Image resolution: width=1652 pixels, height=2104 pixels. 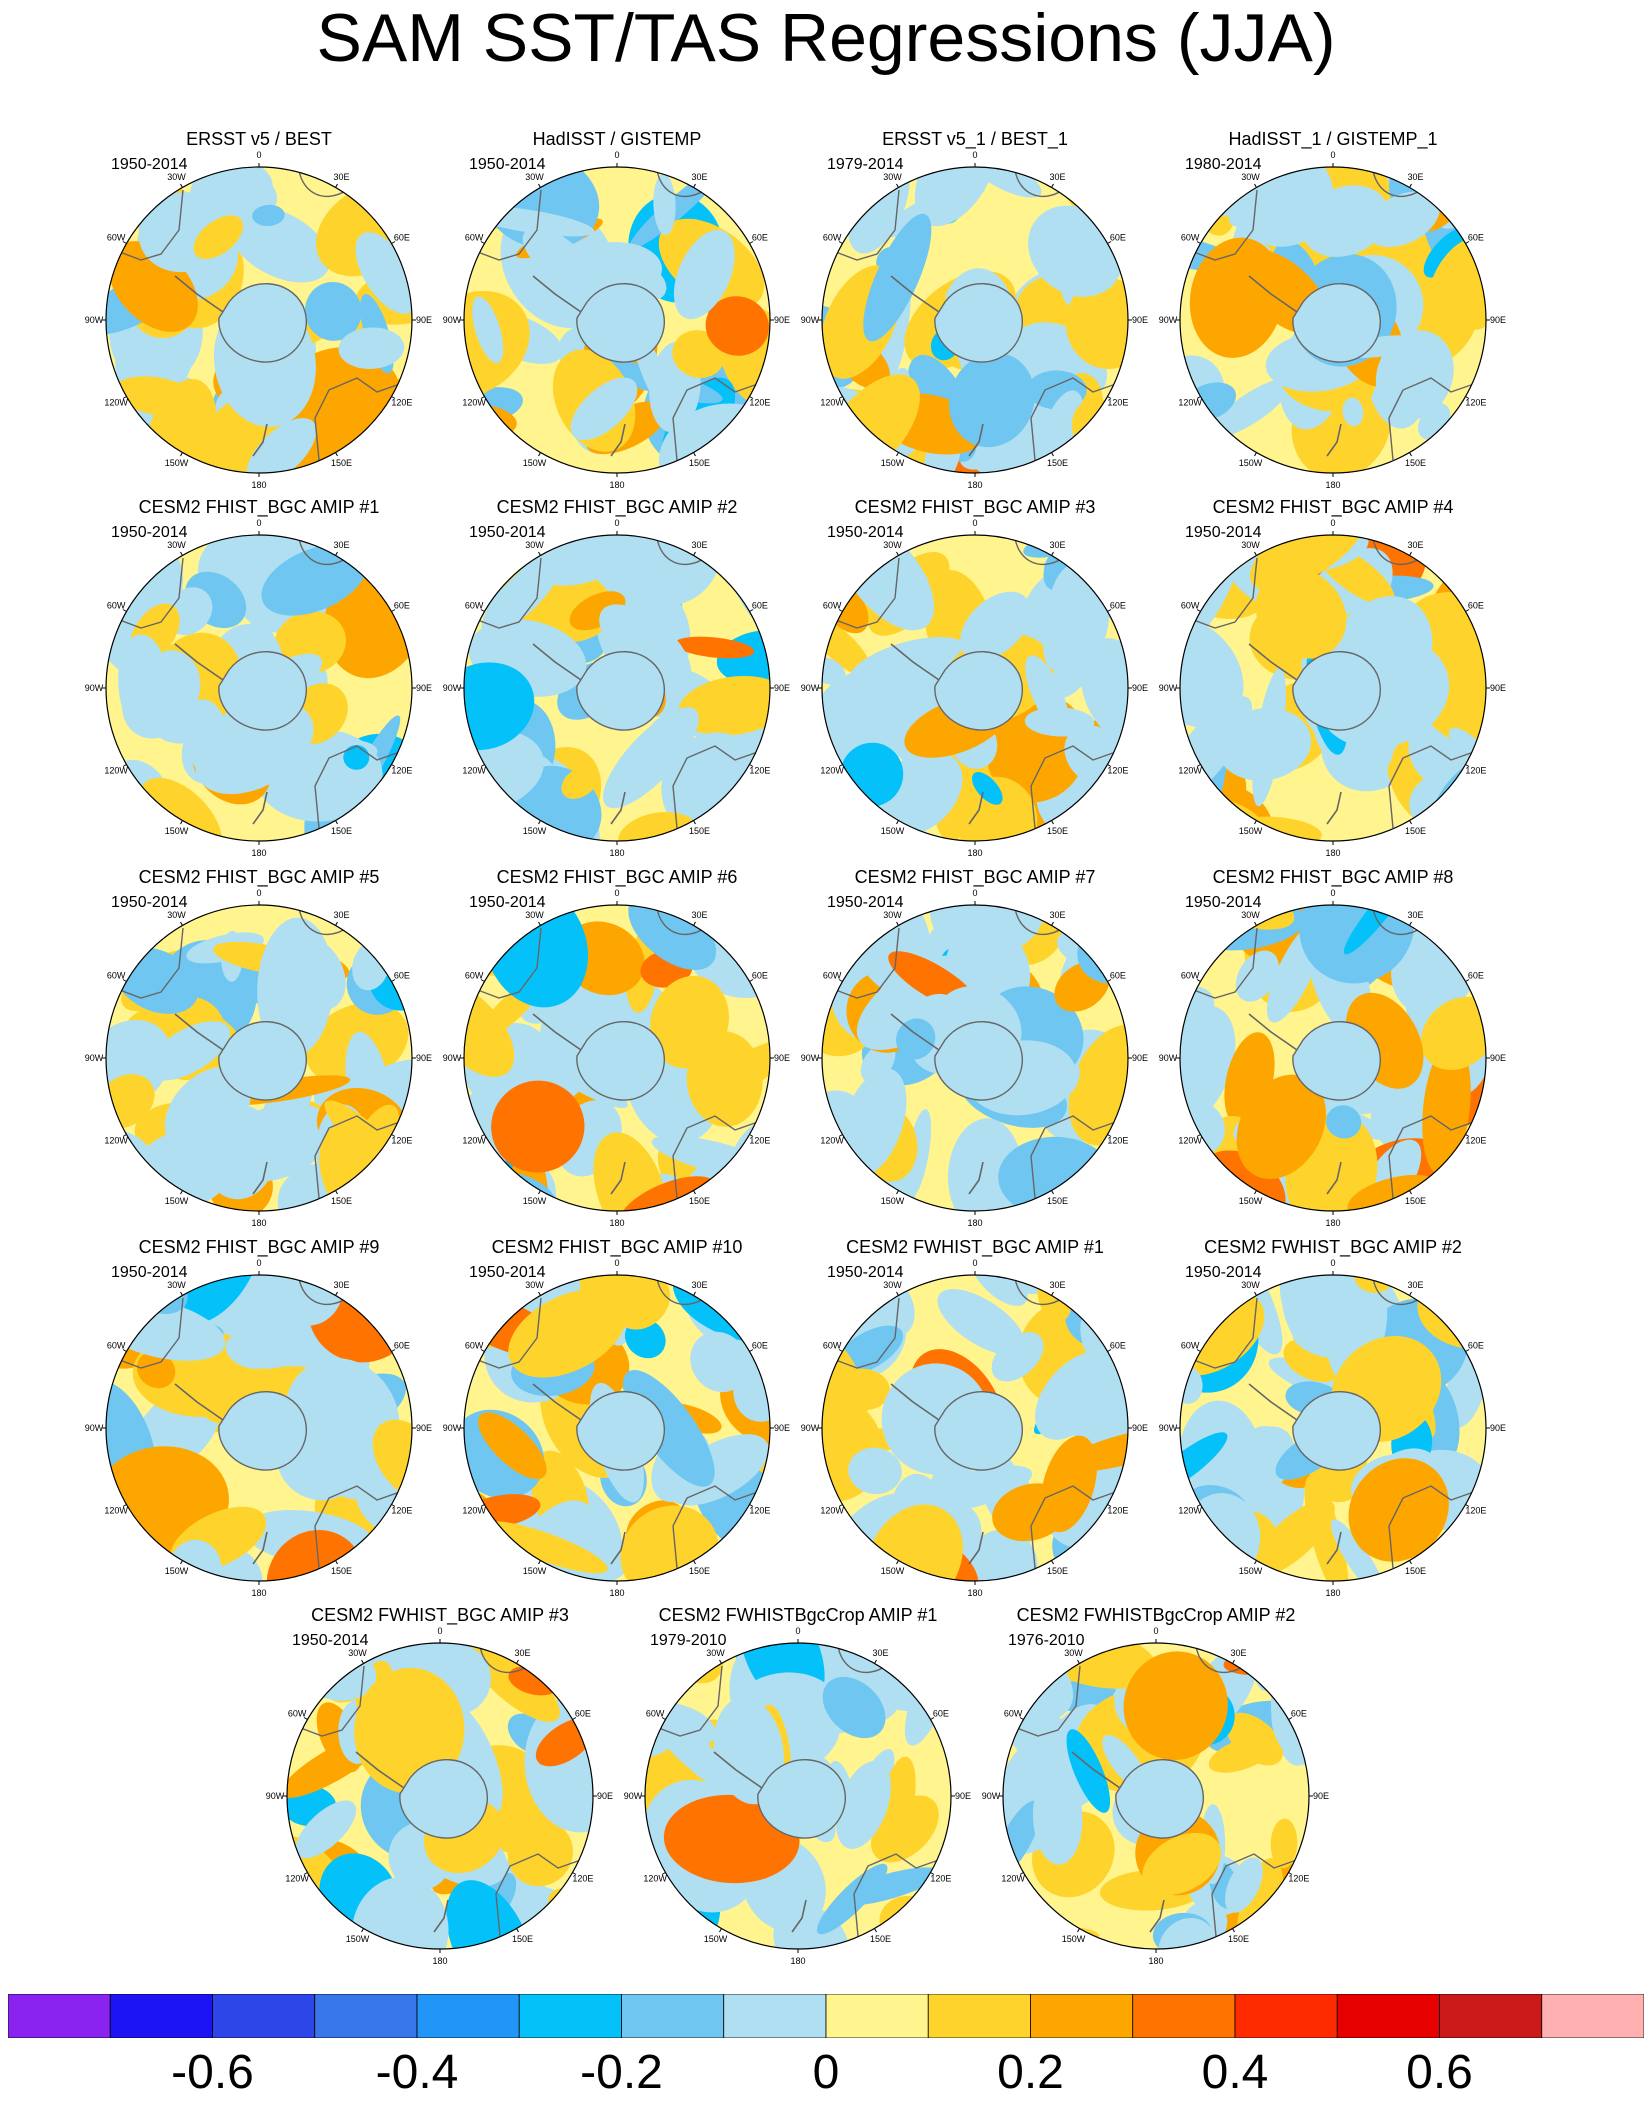 I want to click on panel-title: CESM2 FHIST_BGC AMIP #1, so click(x=259, y=507).